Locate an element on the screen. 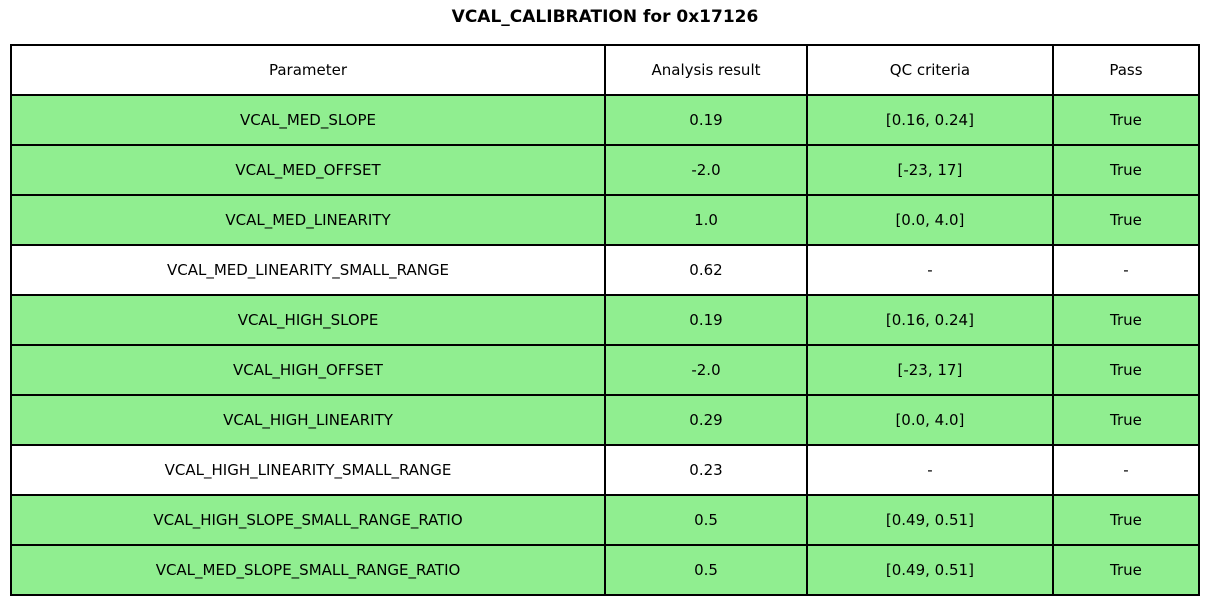 Image resolution: width=1210 pixels, height=604 pixels. table-row: VCAL_MED_OFFSET -2.0 [-23, 17] True is located at coordinates (605, 170).